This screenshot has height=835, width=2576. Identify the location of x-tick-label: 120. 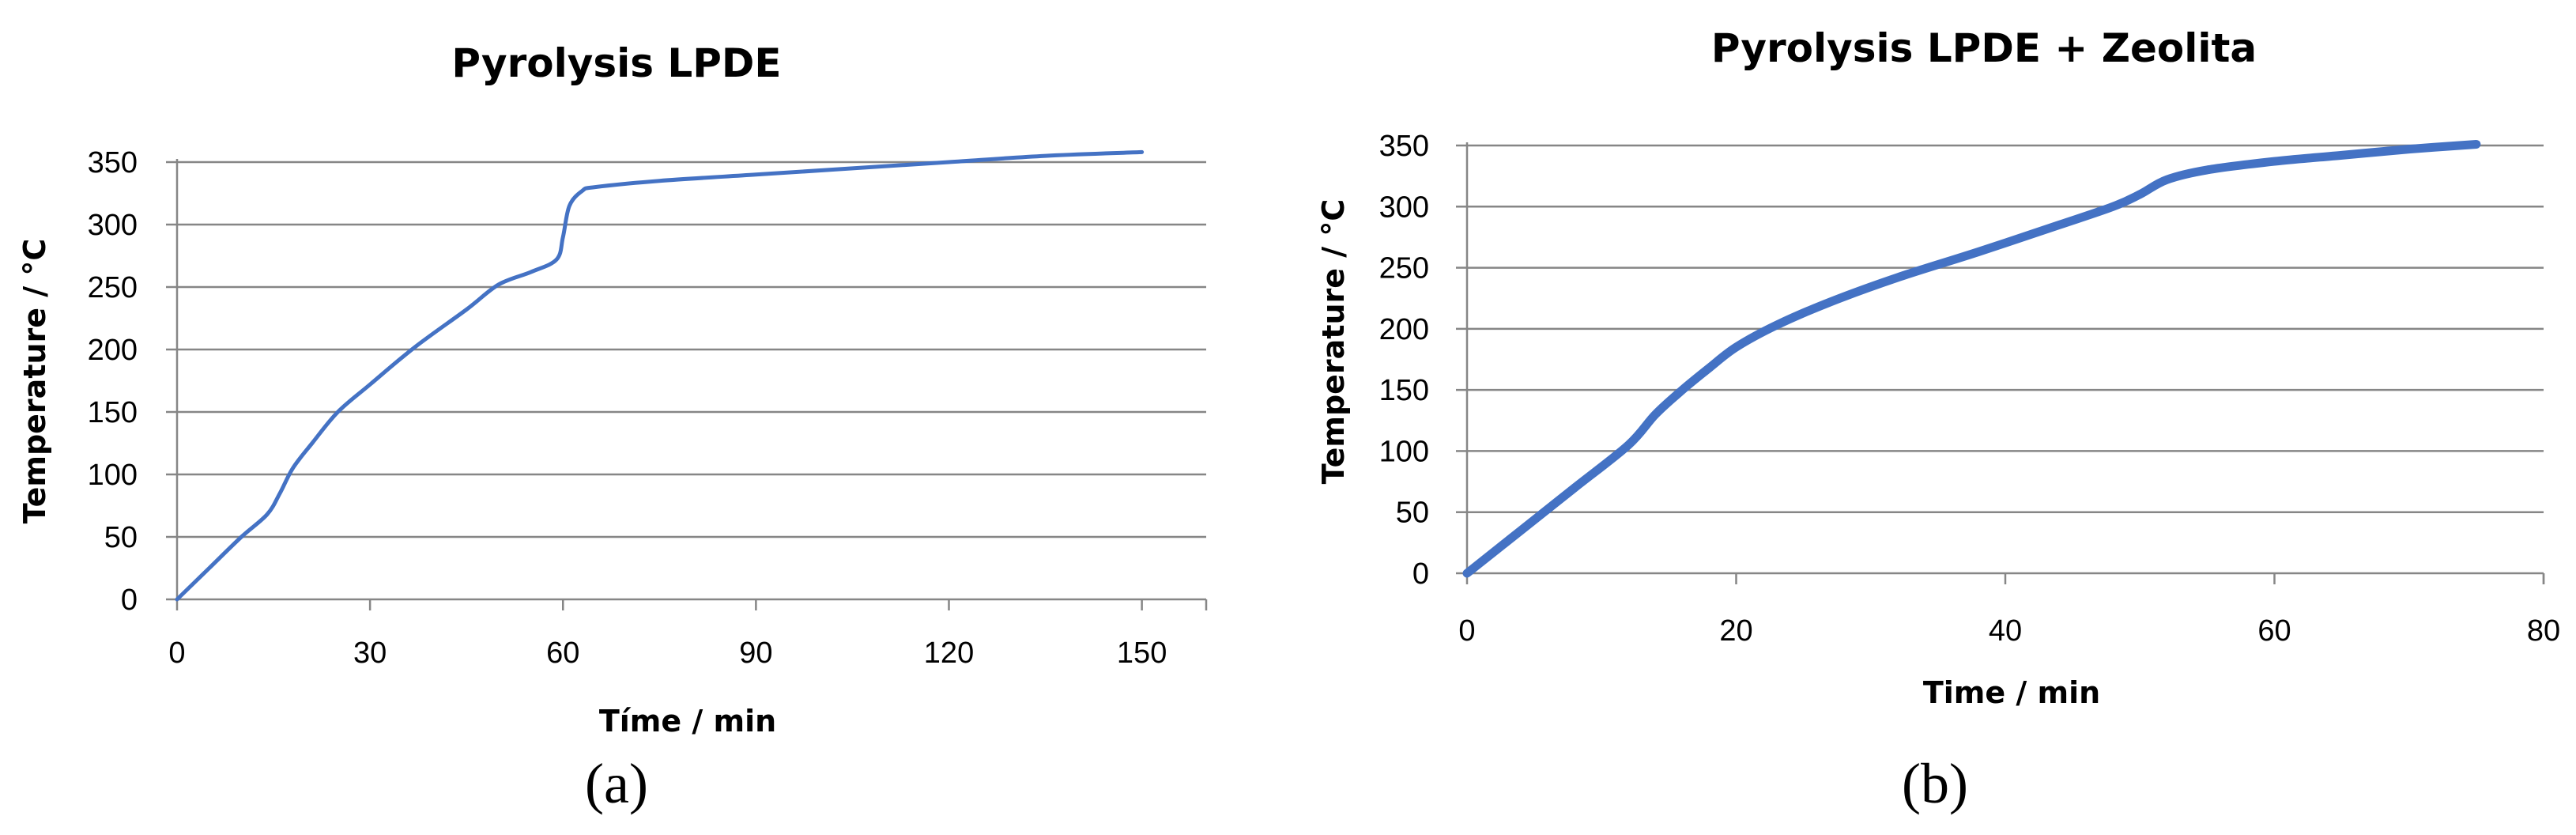
(949, 654).